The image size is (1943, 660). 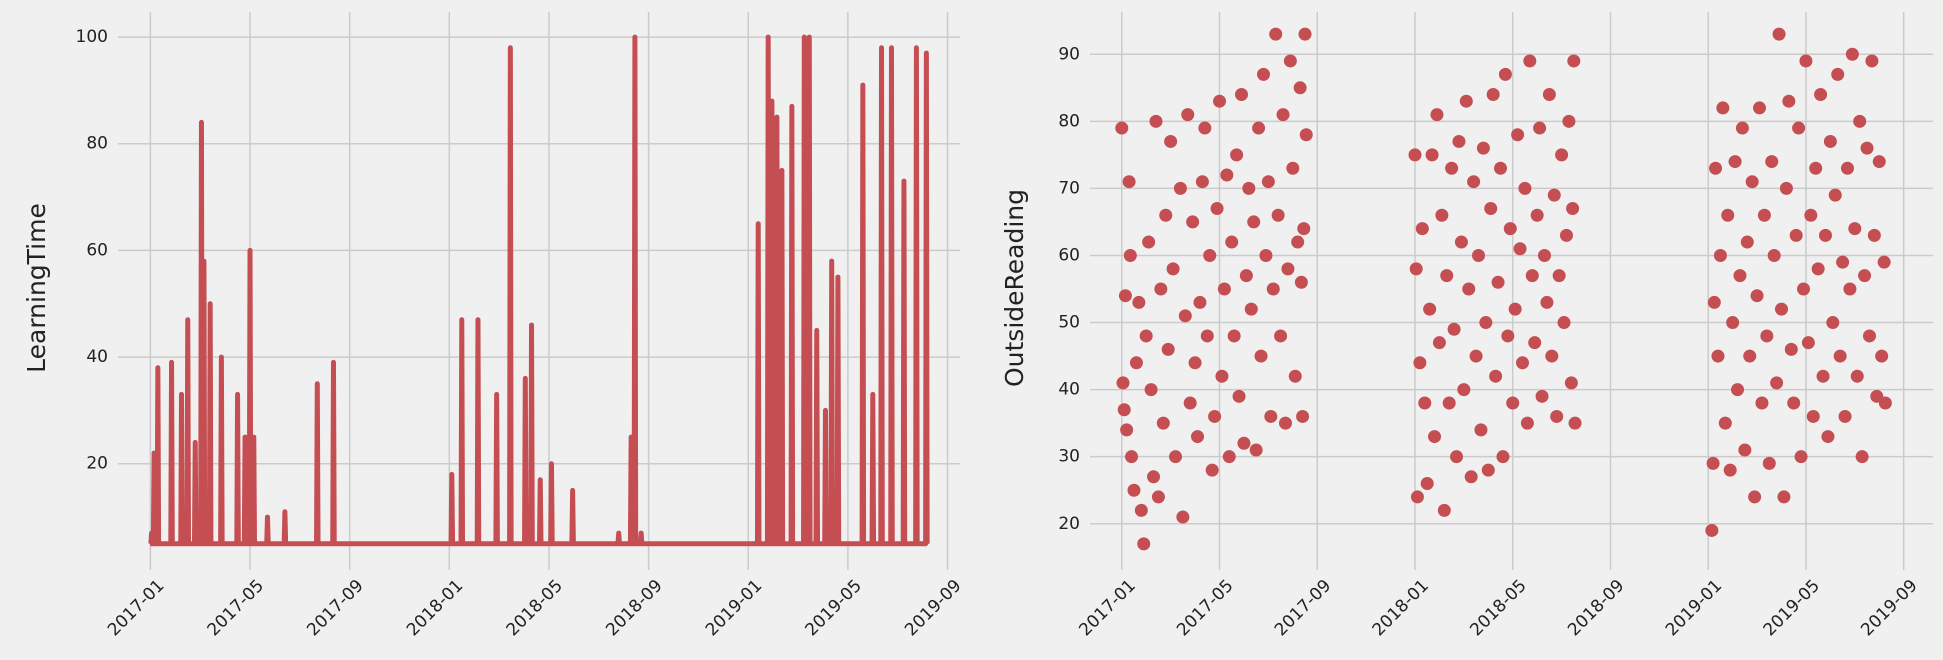 I want to click on y-tick-label: 50, so click(x=1069, y=323).